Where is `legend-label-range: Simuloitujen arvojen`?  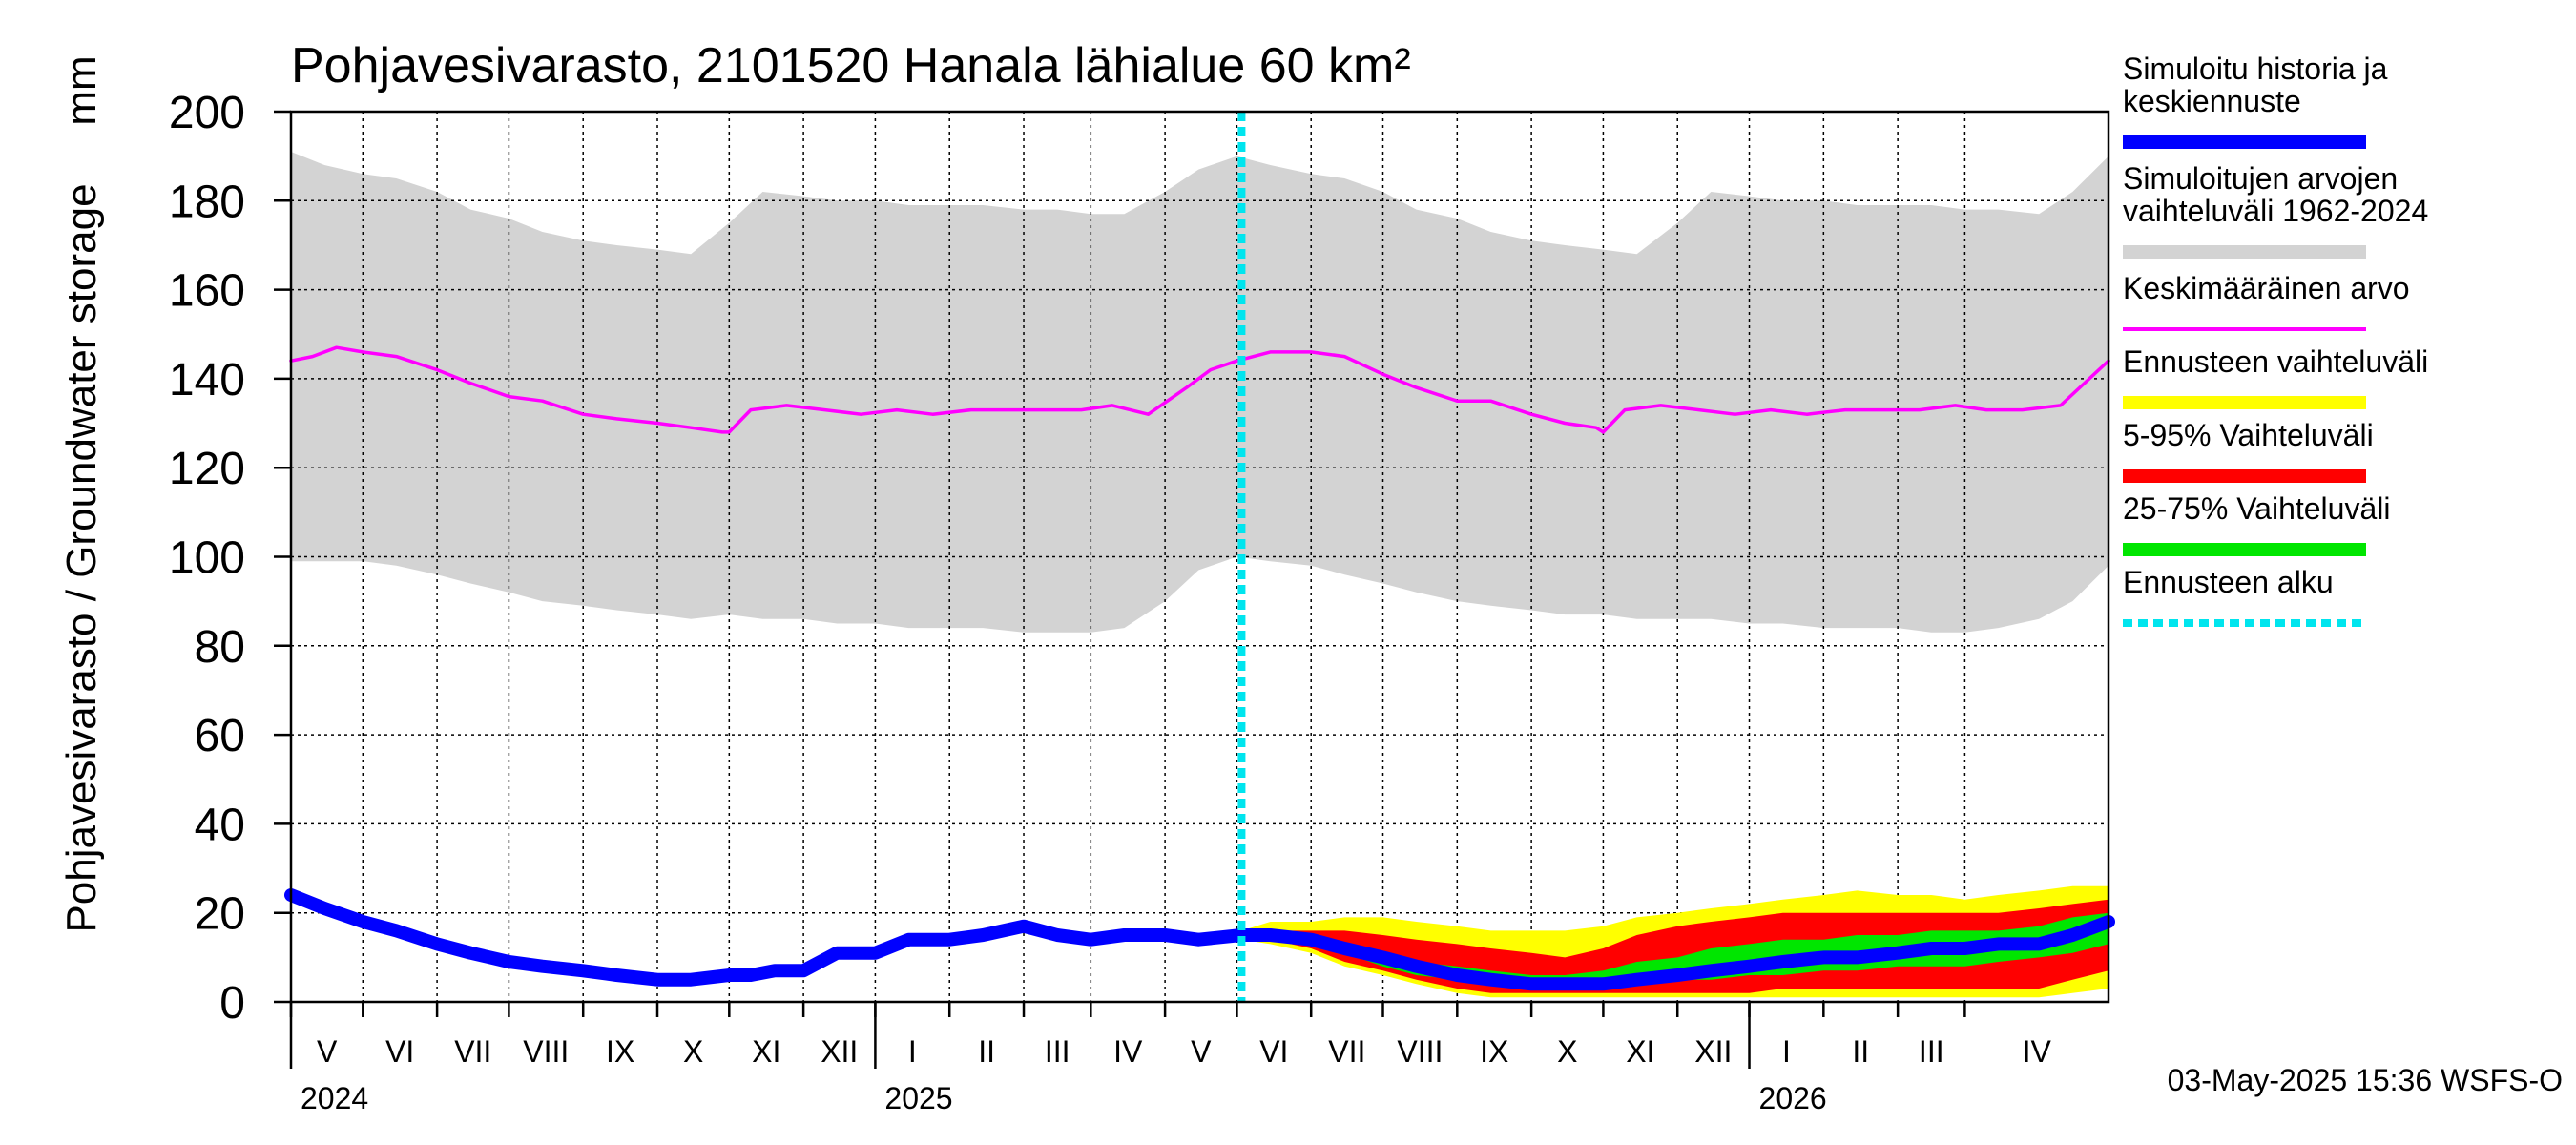
legend-label-range: Simuloitujen arvojen is located at coordinates (2260, 179).